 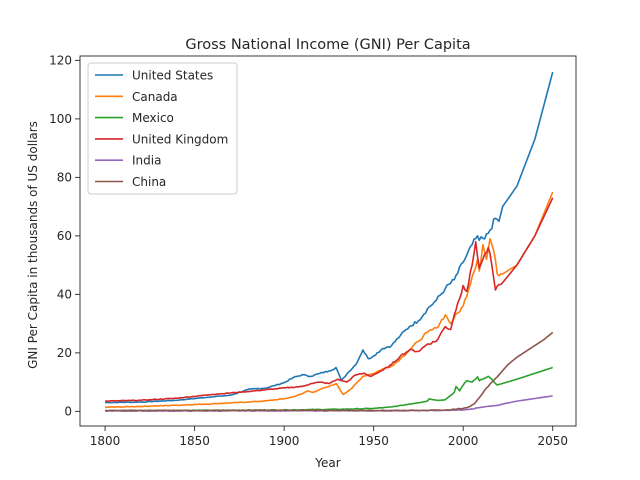 I want to click on legend-label-united-kingdom: United Kingdom, so click(x=180, y=139).